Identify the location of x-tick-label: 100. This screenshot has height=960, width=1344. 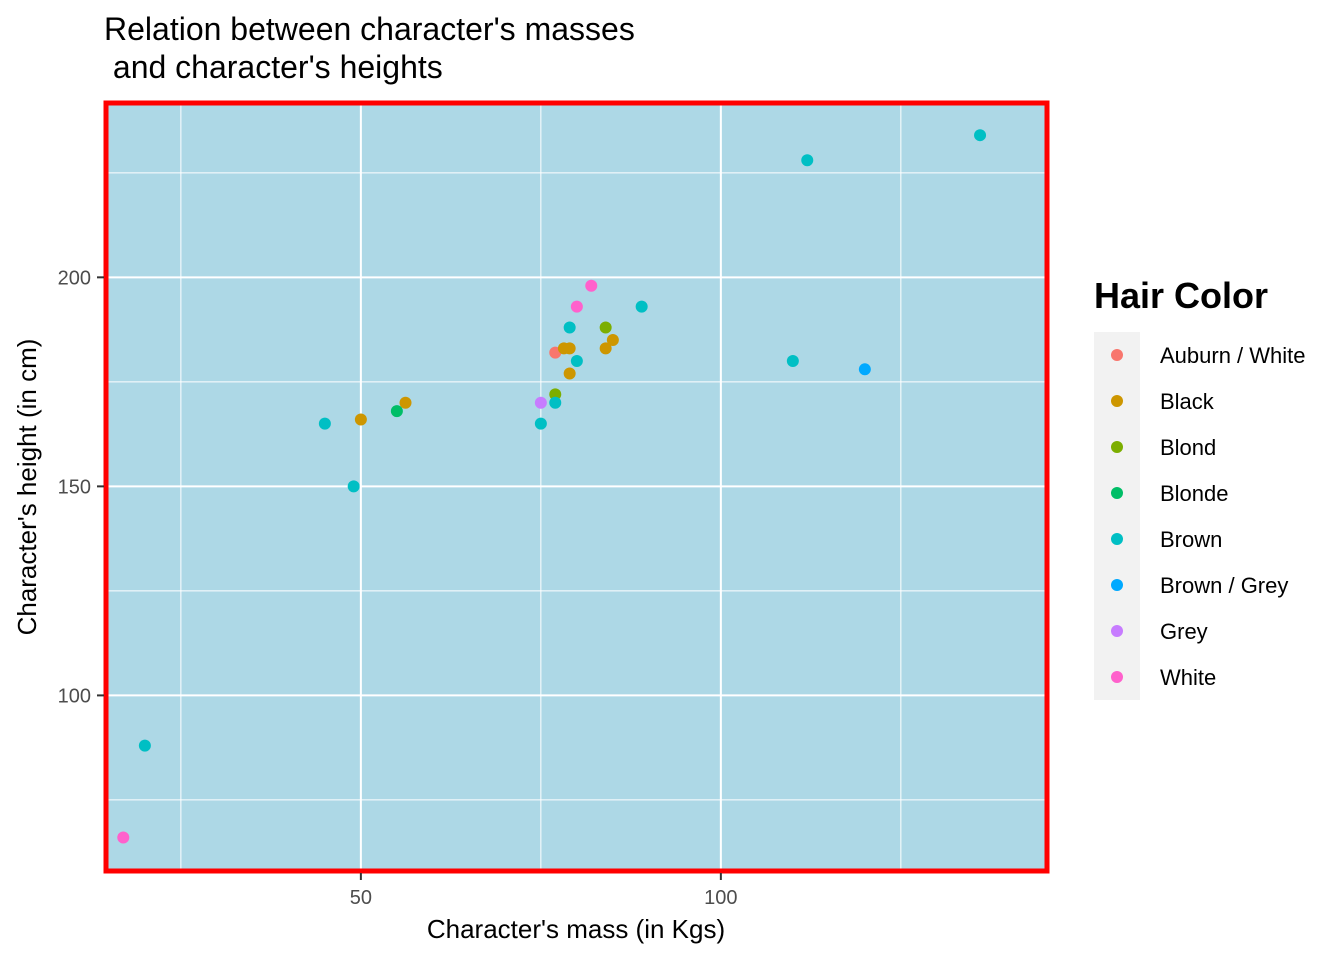
(720, 898).